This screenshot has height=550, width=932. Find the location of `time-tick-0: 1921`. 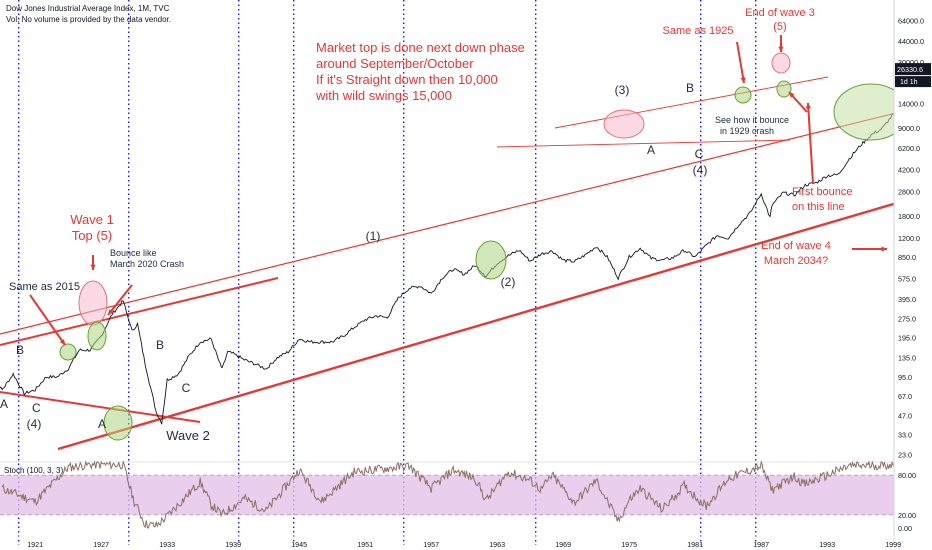

time-tick-0: 1921 is located at coordinates (35, 544).